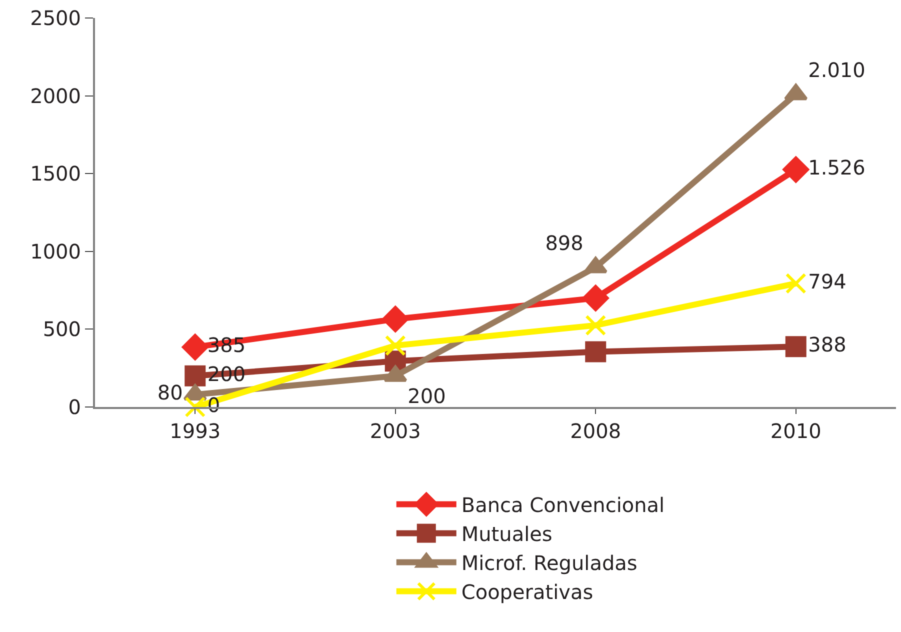 The width and height of the screenshot is (901, 632). What do you see at coordinates (527, 592) in the screenshot?
I see `legend-label: Cooperativas` at bounding box center [527, 592].